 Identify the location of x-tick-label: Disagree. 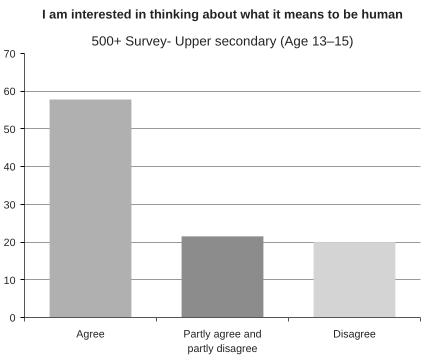
(354, 334).